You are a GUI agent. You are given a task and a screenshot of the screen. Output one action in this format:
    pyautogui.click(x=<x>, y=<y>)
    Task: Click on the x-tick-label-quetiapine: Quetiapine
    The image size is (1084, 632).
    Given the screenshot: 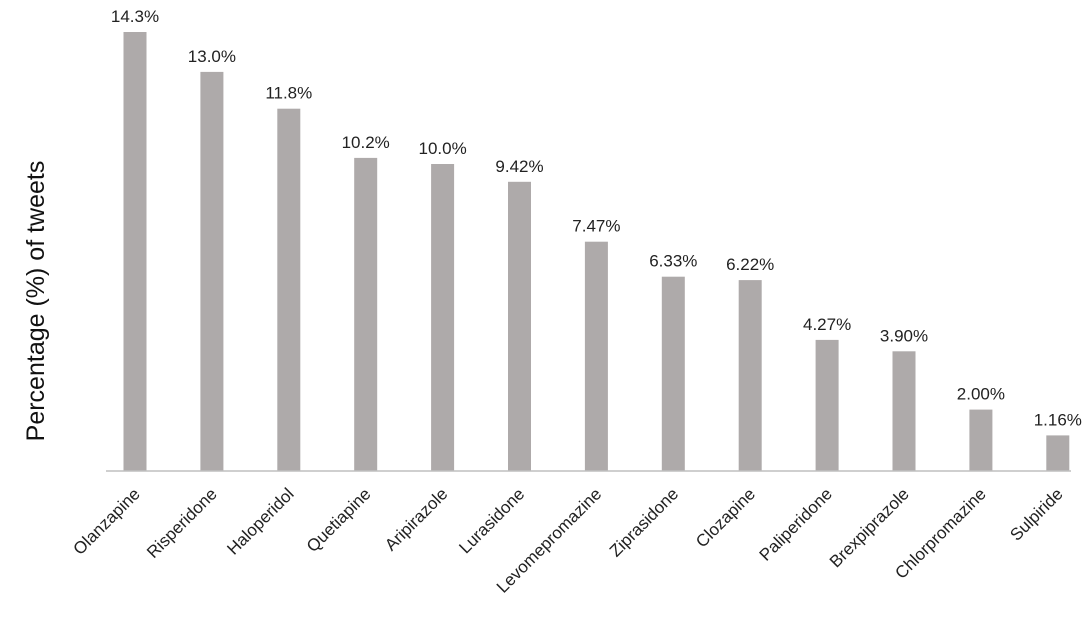 What is the action you would take?
    pyautogui.click(x=339, y=520)
    